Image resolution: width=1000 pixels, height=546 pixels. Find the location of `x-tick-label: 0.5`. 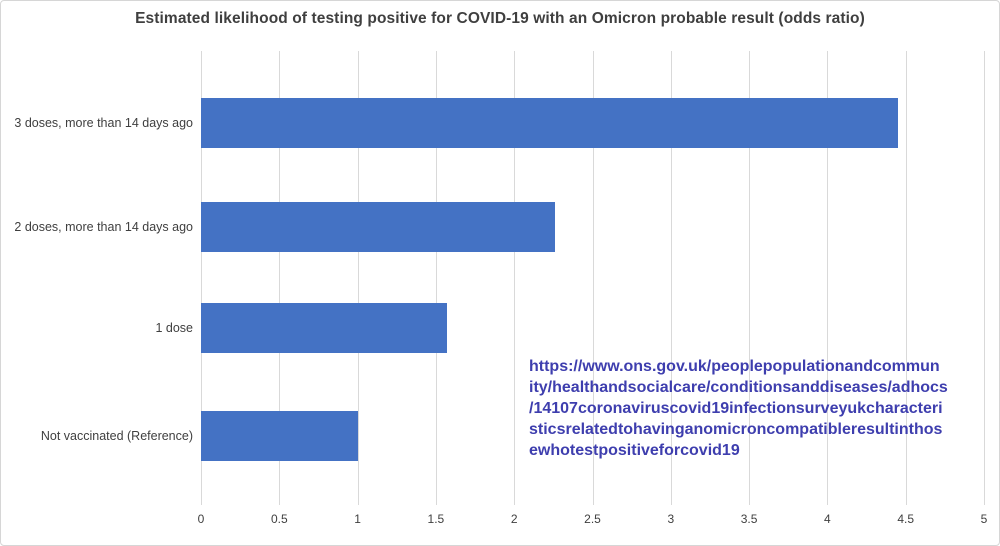

x-tick-label: 0.5 is located at coordinates (279, 519).